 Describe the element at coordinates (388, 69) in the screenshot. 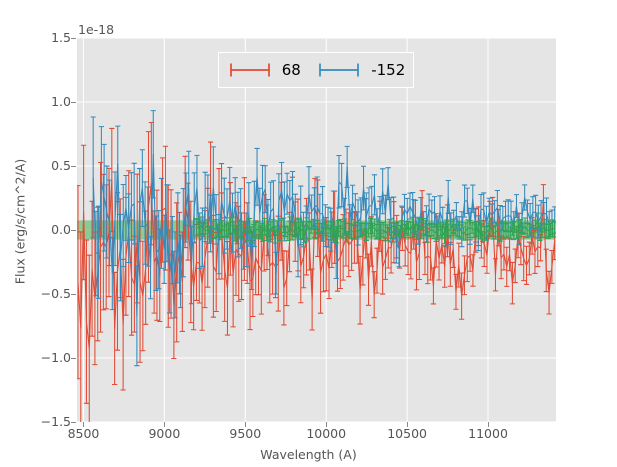

I see `legend-label-1: -152` at that location.